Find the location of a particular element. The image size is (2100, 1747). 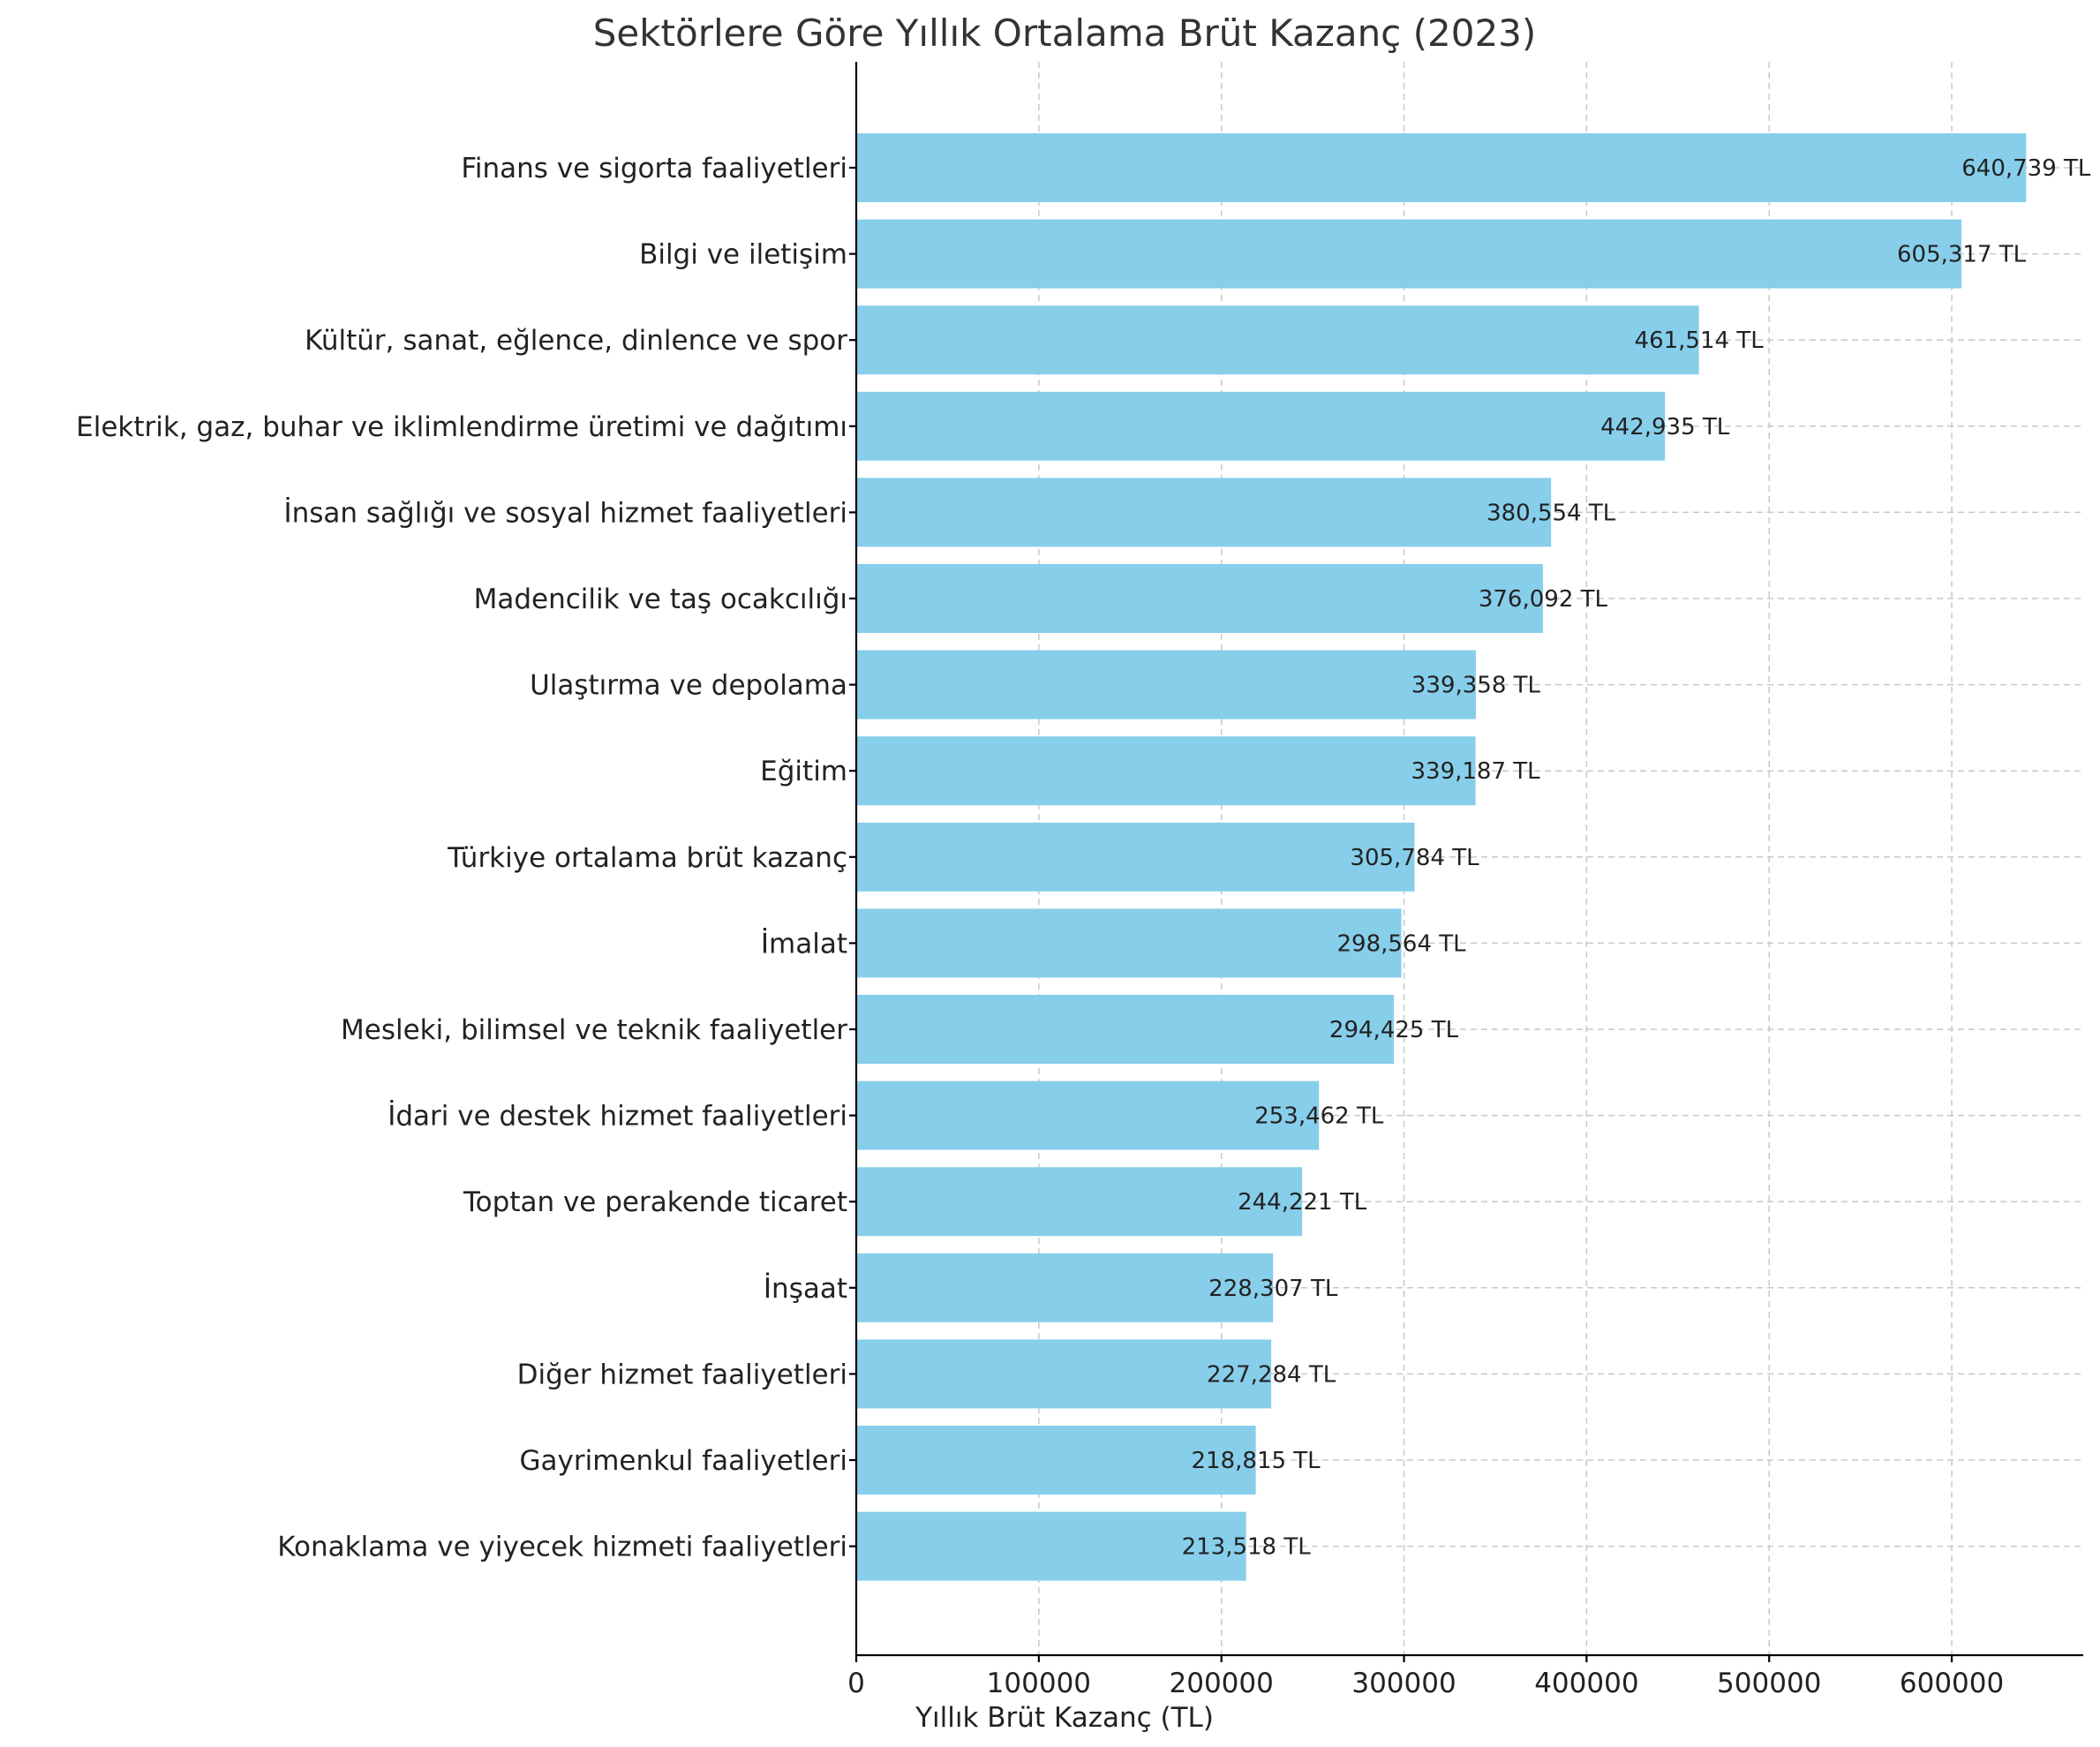

data-label: 218,815 TL is located at coordinates (1256, 1461).